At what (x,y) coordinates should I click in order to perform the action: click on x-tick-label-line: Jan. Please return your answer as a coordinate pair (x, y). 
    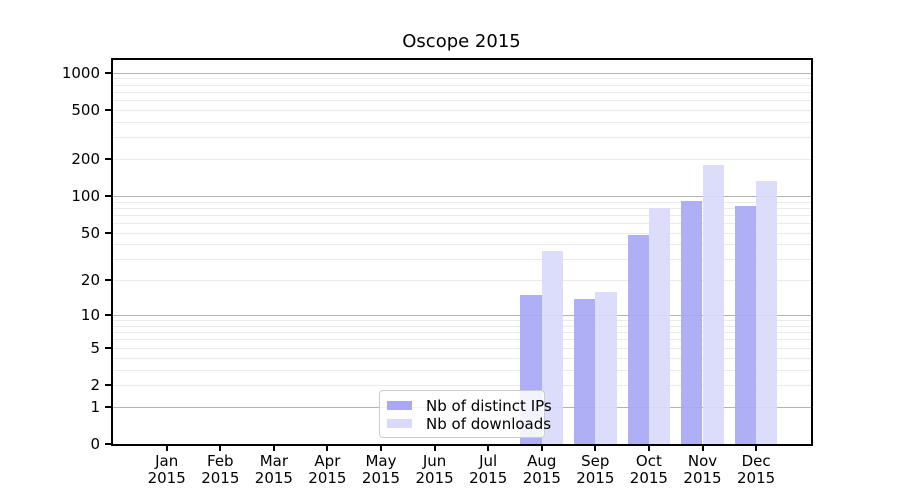
    Looking at the image, I should click on (167, 461).